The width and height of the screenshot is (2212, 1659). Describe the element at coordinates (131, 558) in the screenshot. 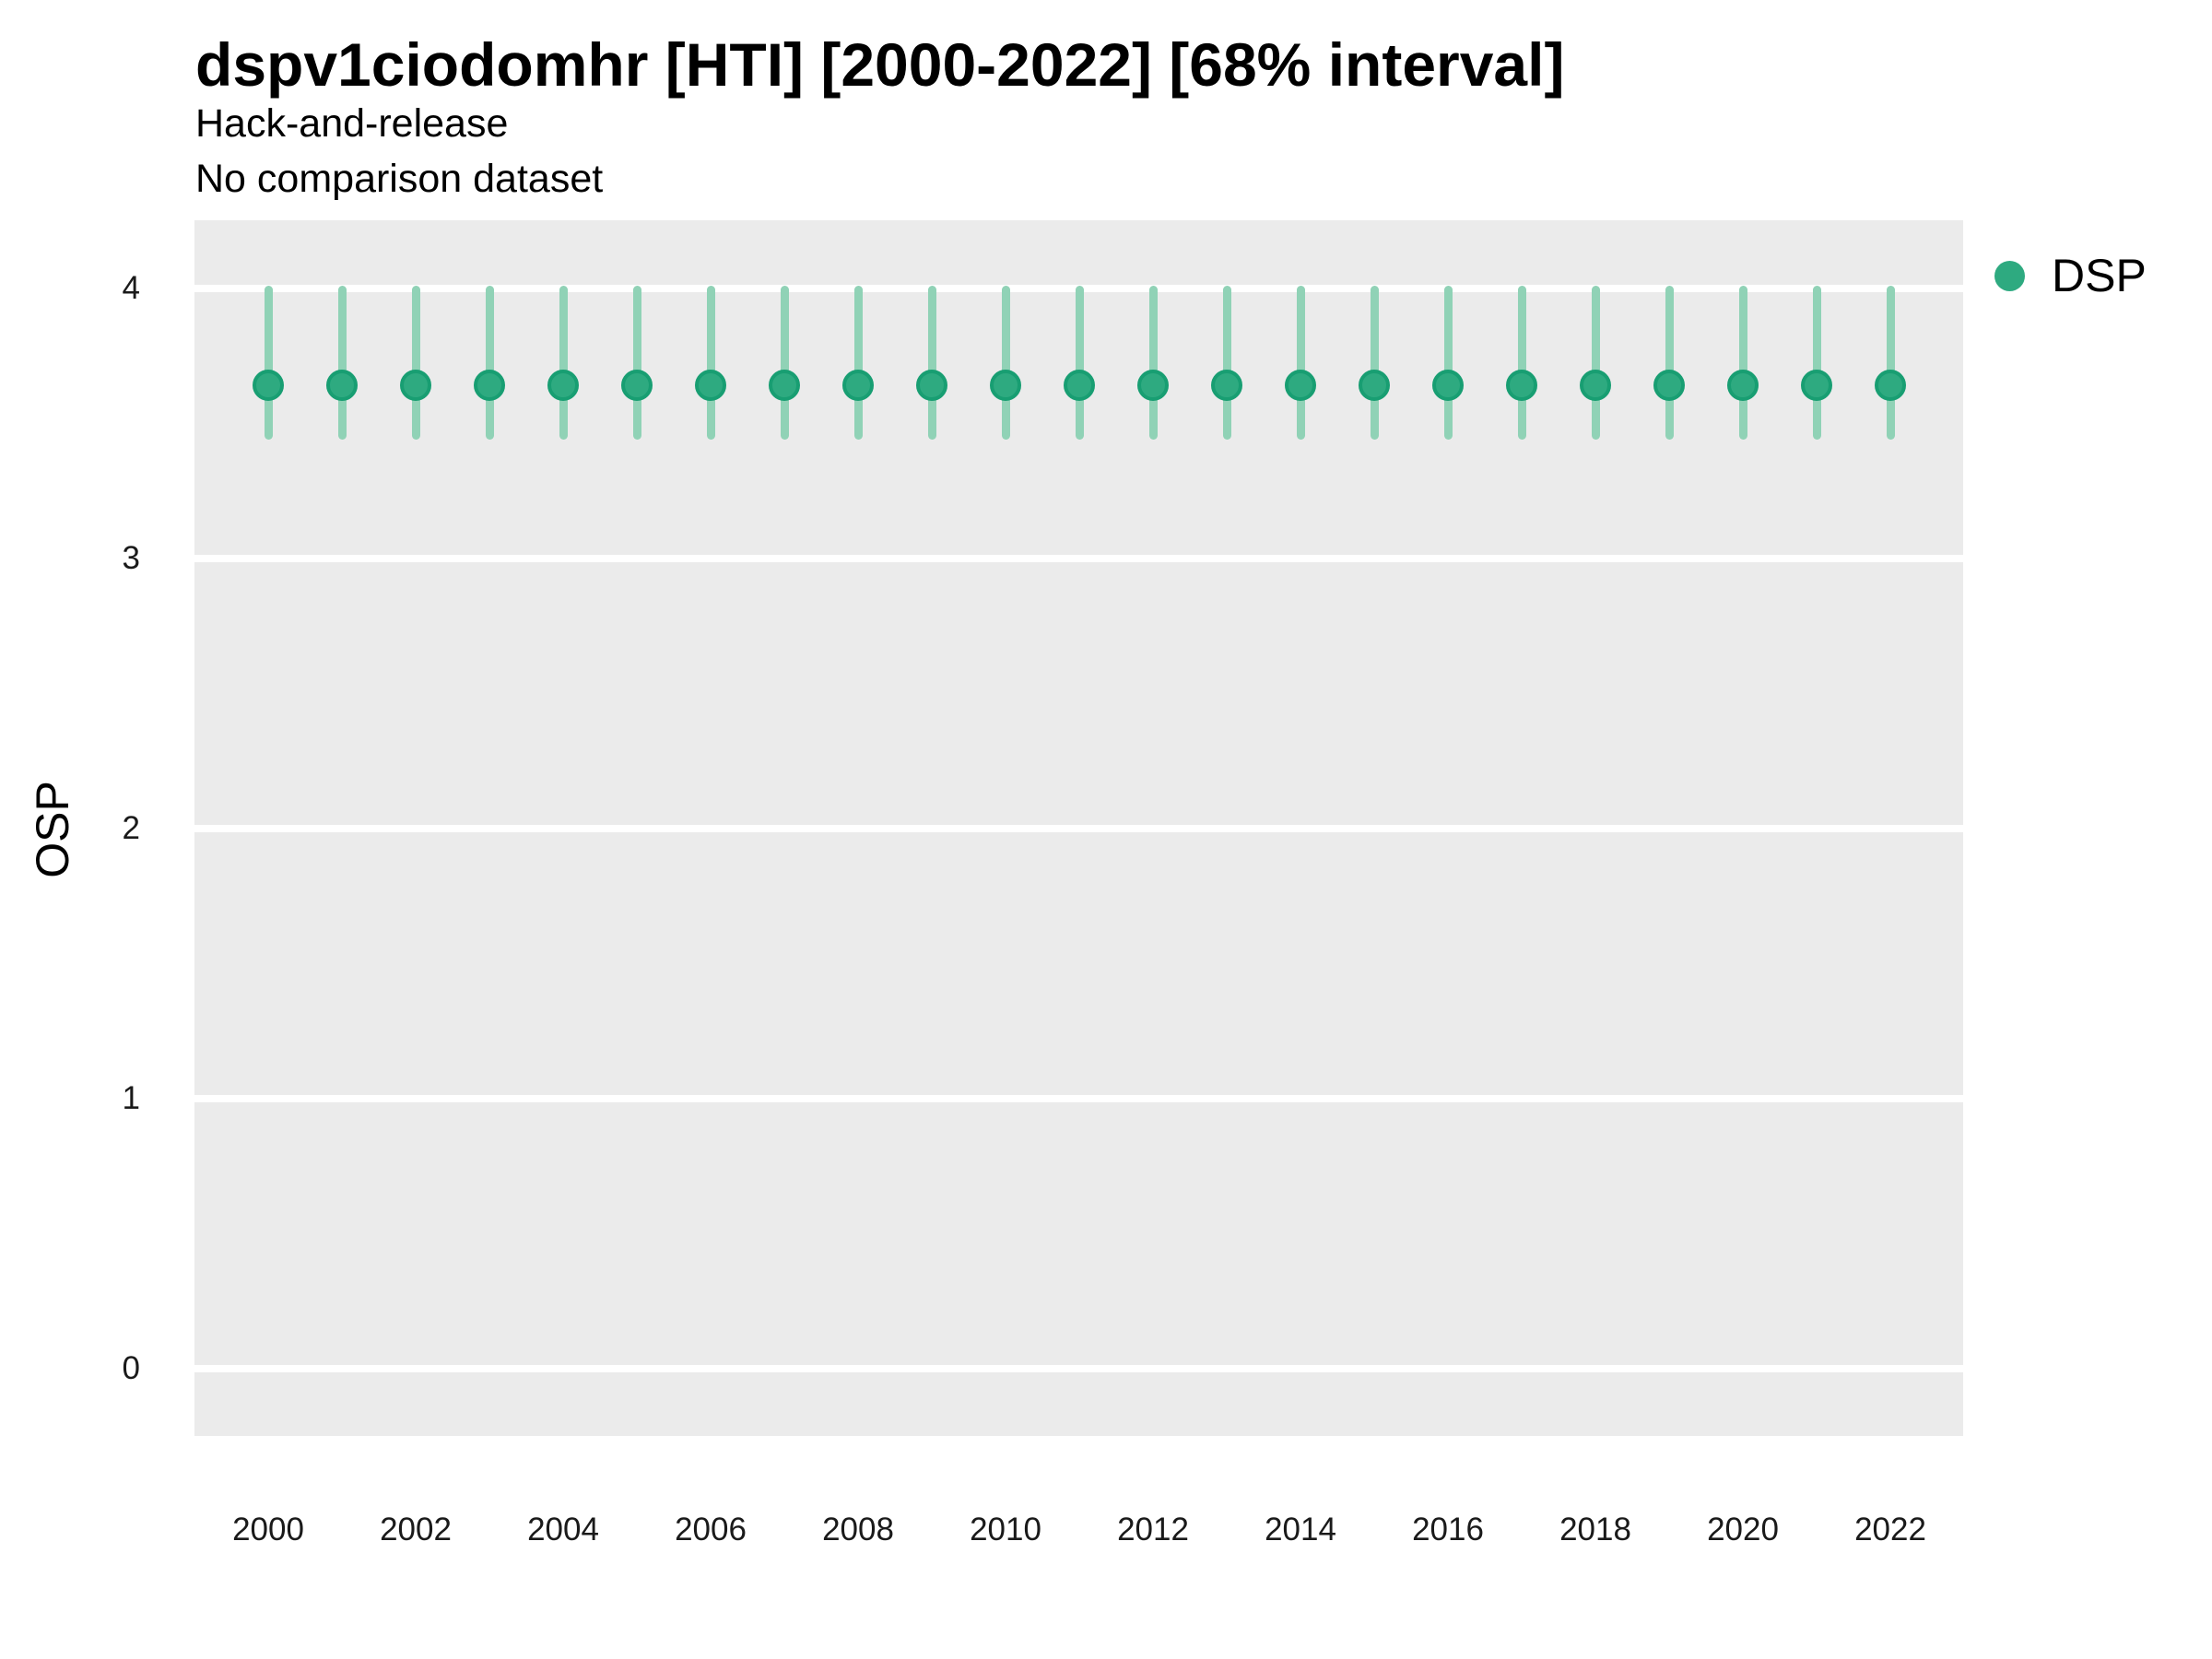

I see `y-tick-label-3: 3` at that location.